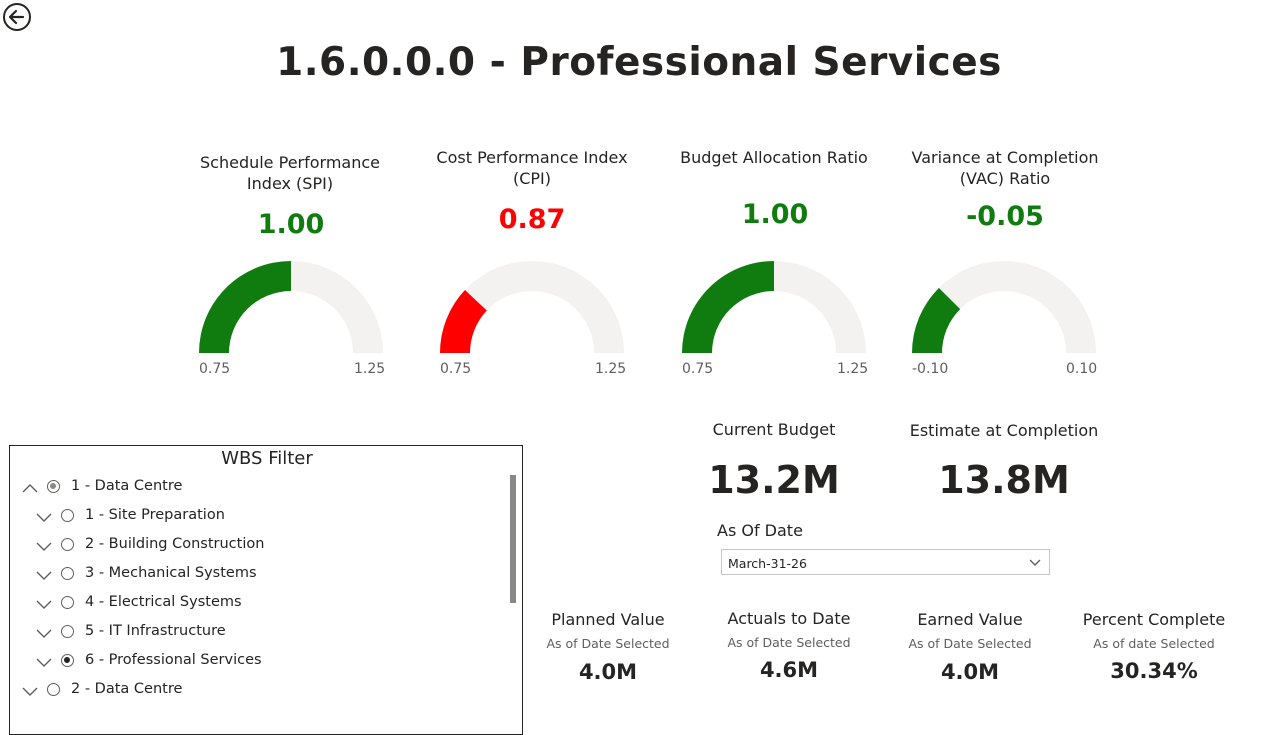 The height and width of the screenshot is (735, 1268). What do you see at coordinates (456, 369) in the screenshot?
I see `gauge-min-cpi: 0.75` at bounding box center [456, 369].